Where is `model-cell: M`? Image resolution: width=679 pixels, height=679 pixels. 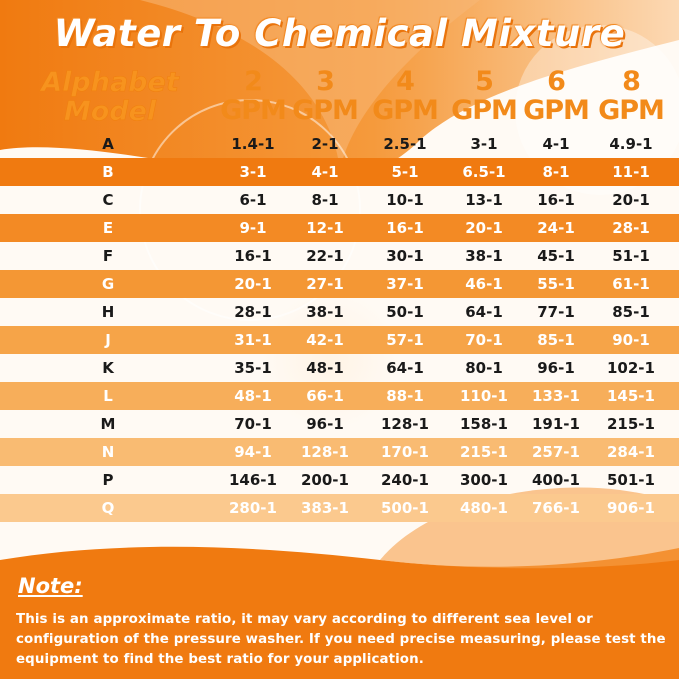 model-cell: M is located at coordinates (108, 424).